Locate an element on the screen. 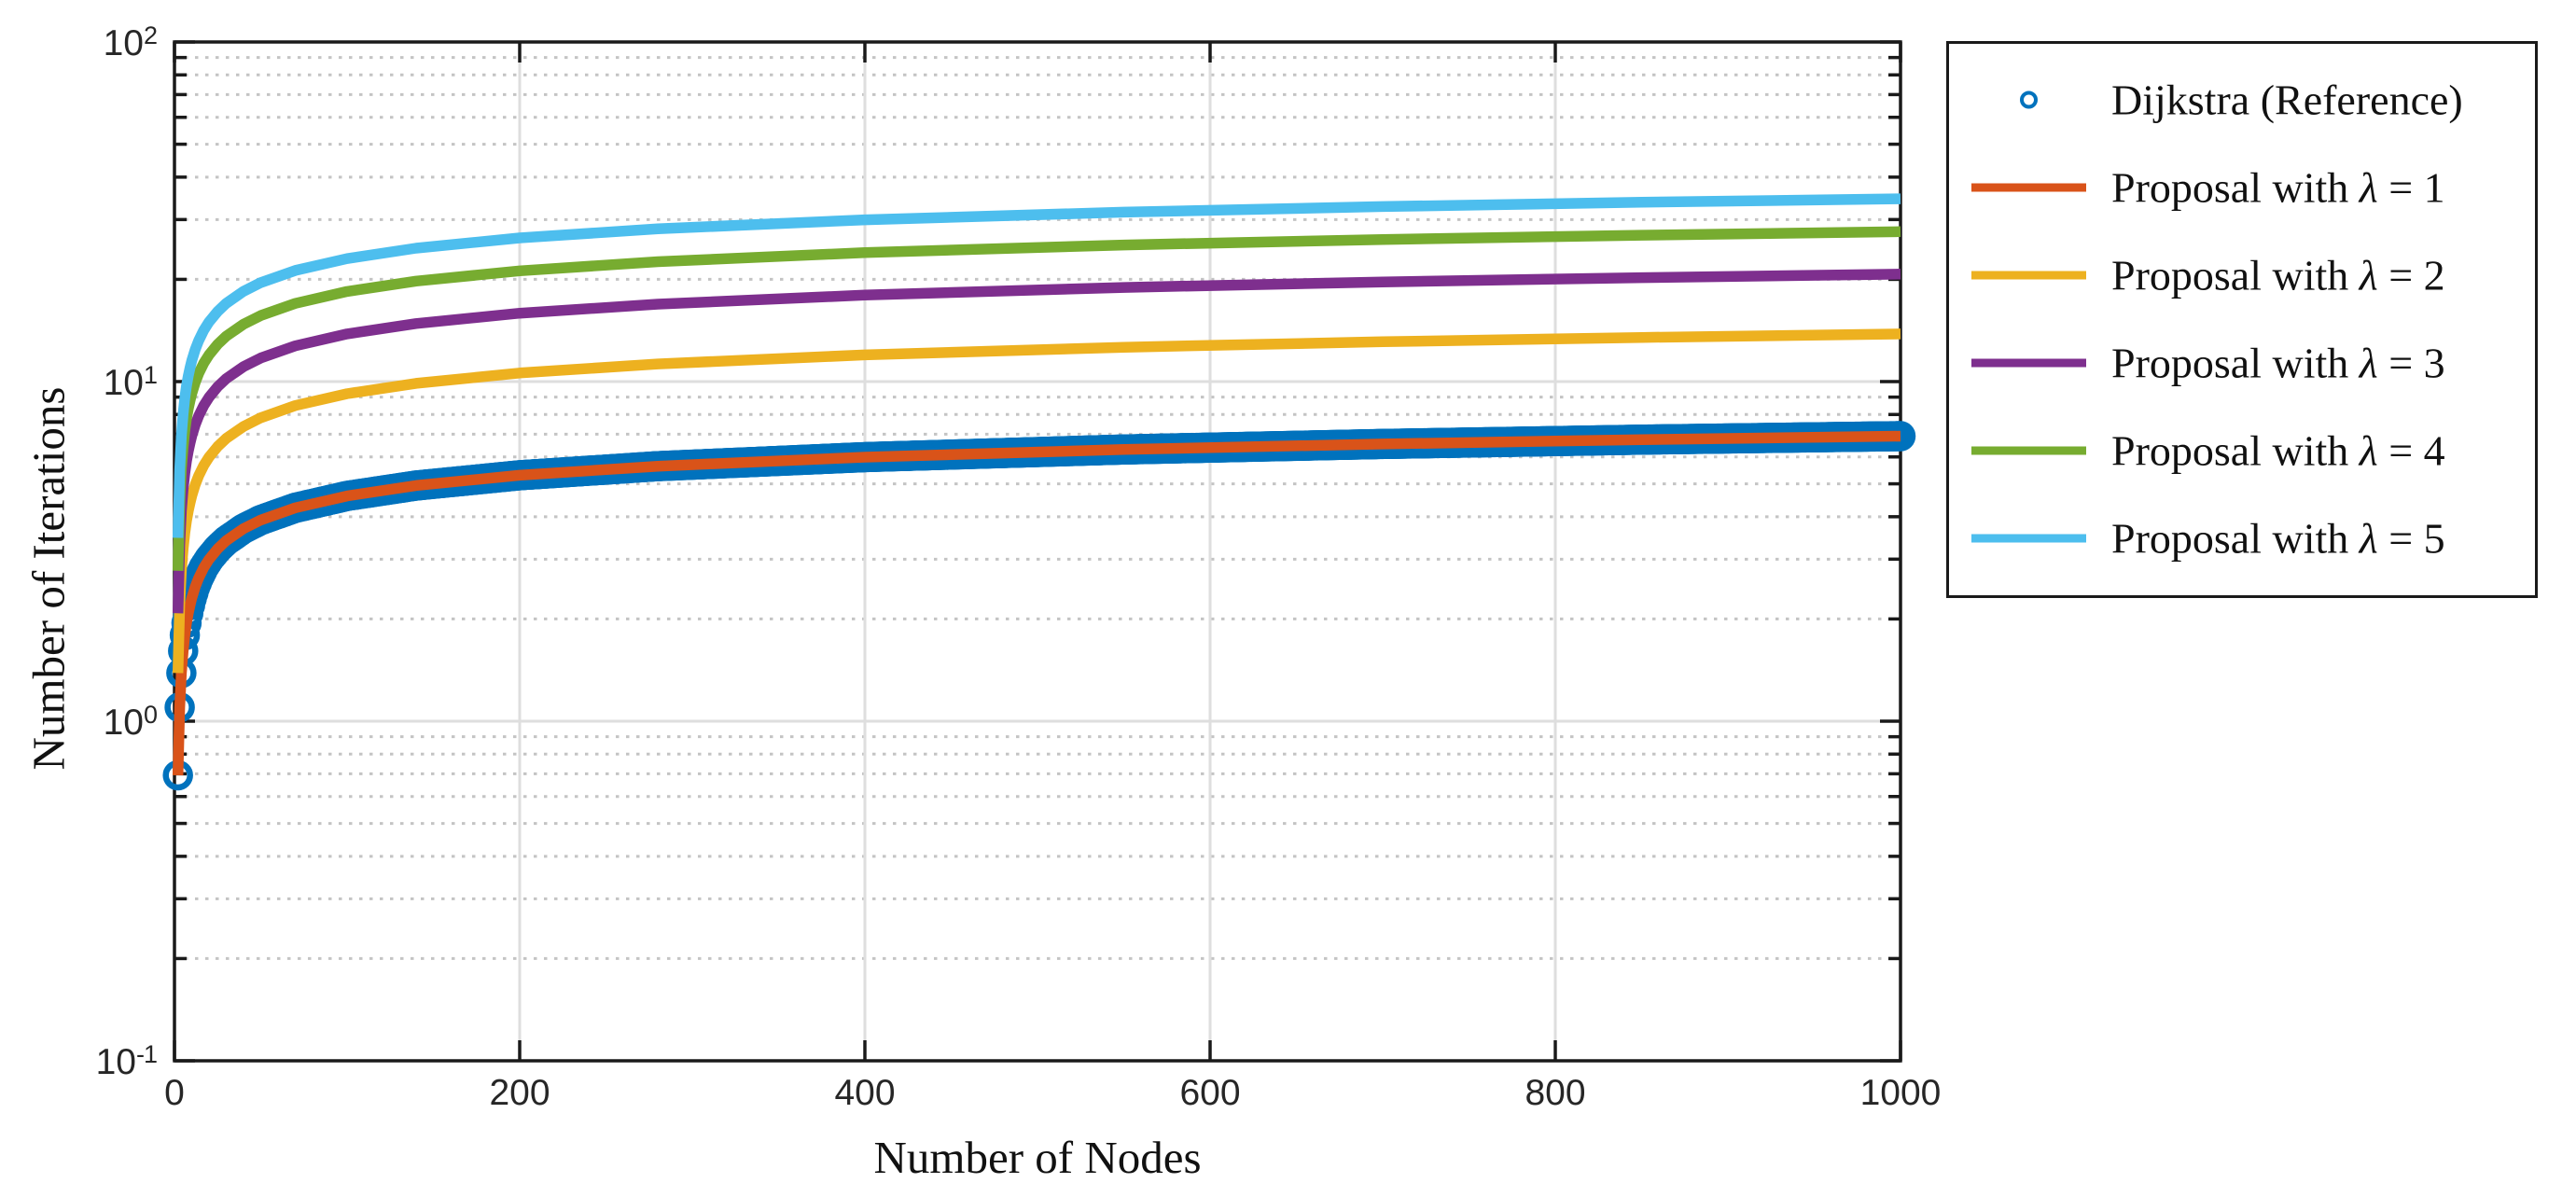 This screenshot has width=2576, height=1197. x-tick-label: 400 is located at coordinates (865, 1093).